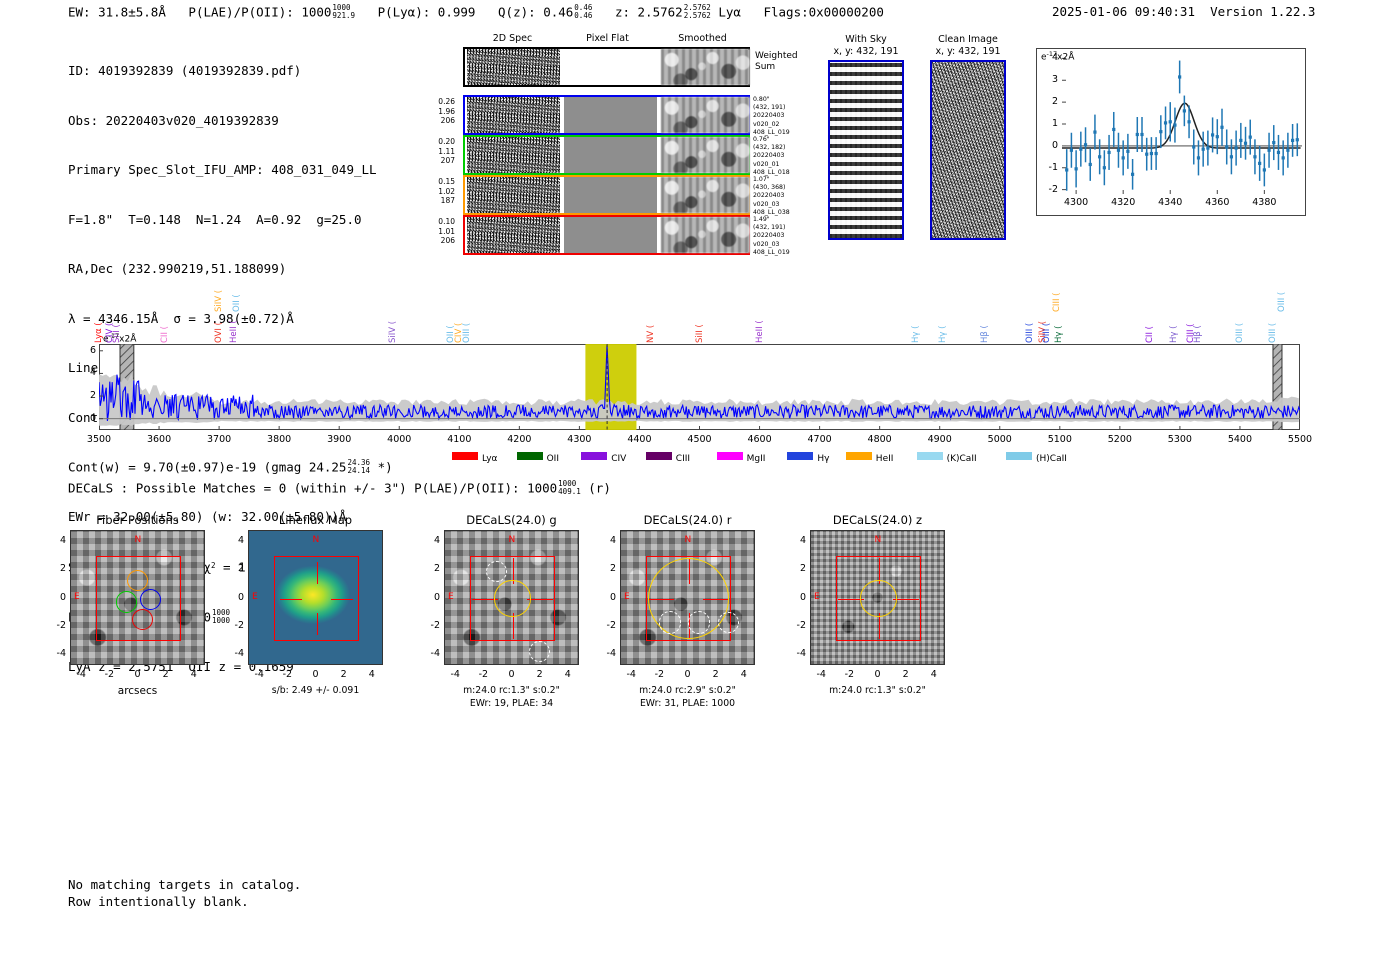 The width and height of the screenshot is (1400, 953). Describe the element at coordinates (1197, 334) in the screenshot. I see `spectrum-line-label: Hβ (` at that location.